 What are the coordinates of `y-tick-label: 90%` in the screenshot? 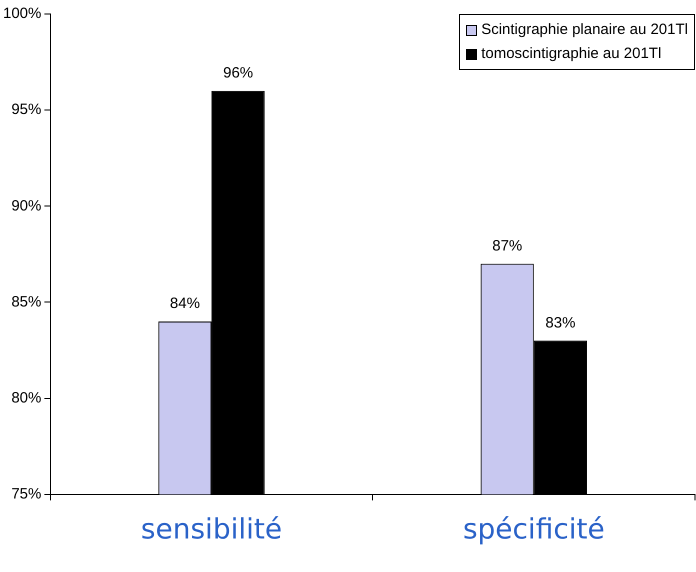 It's located at (26, 205).